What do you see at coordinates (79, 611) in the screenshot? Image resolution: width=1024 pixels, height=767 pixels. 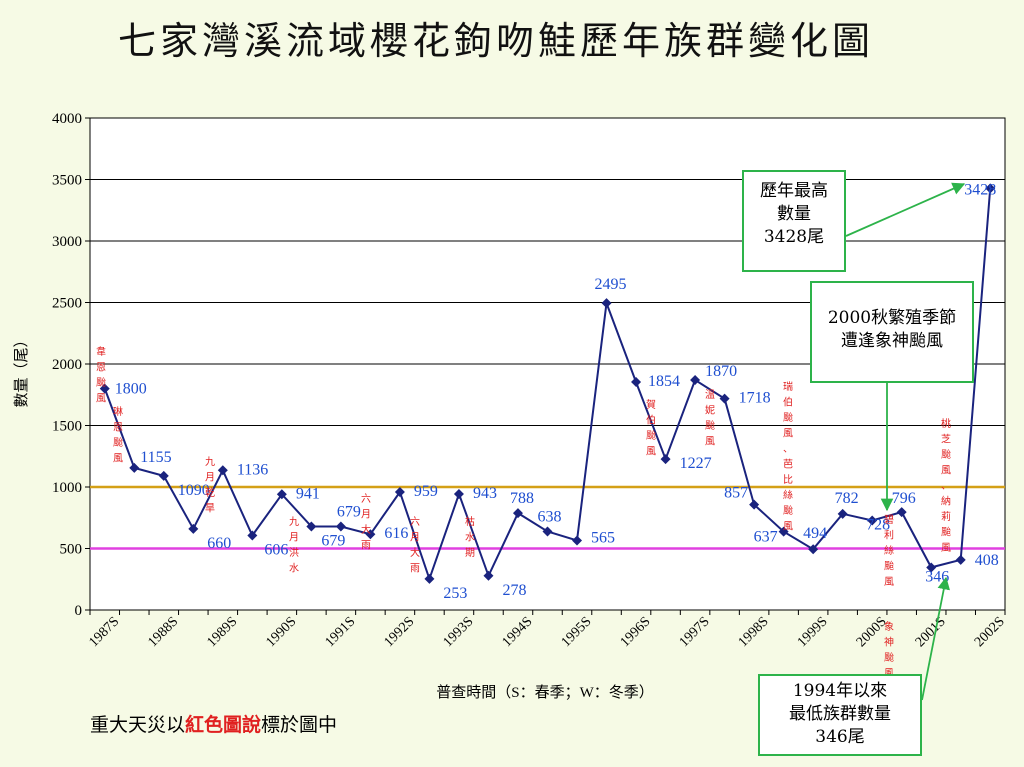 I see `y-tick-label: 0` at bounding box center [79, 611].